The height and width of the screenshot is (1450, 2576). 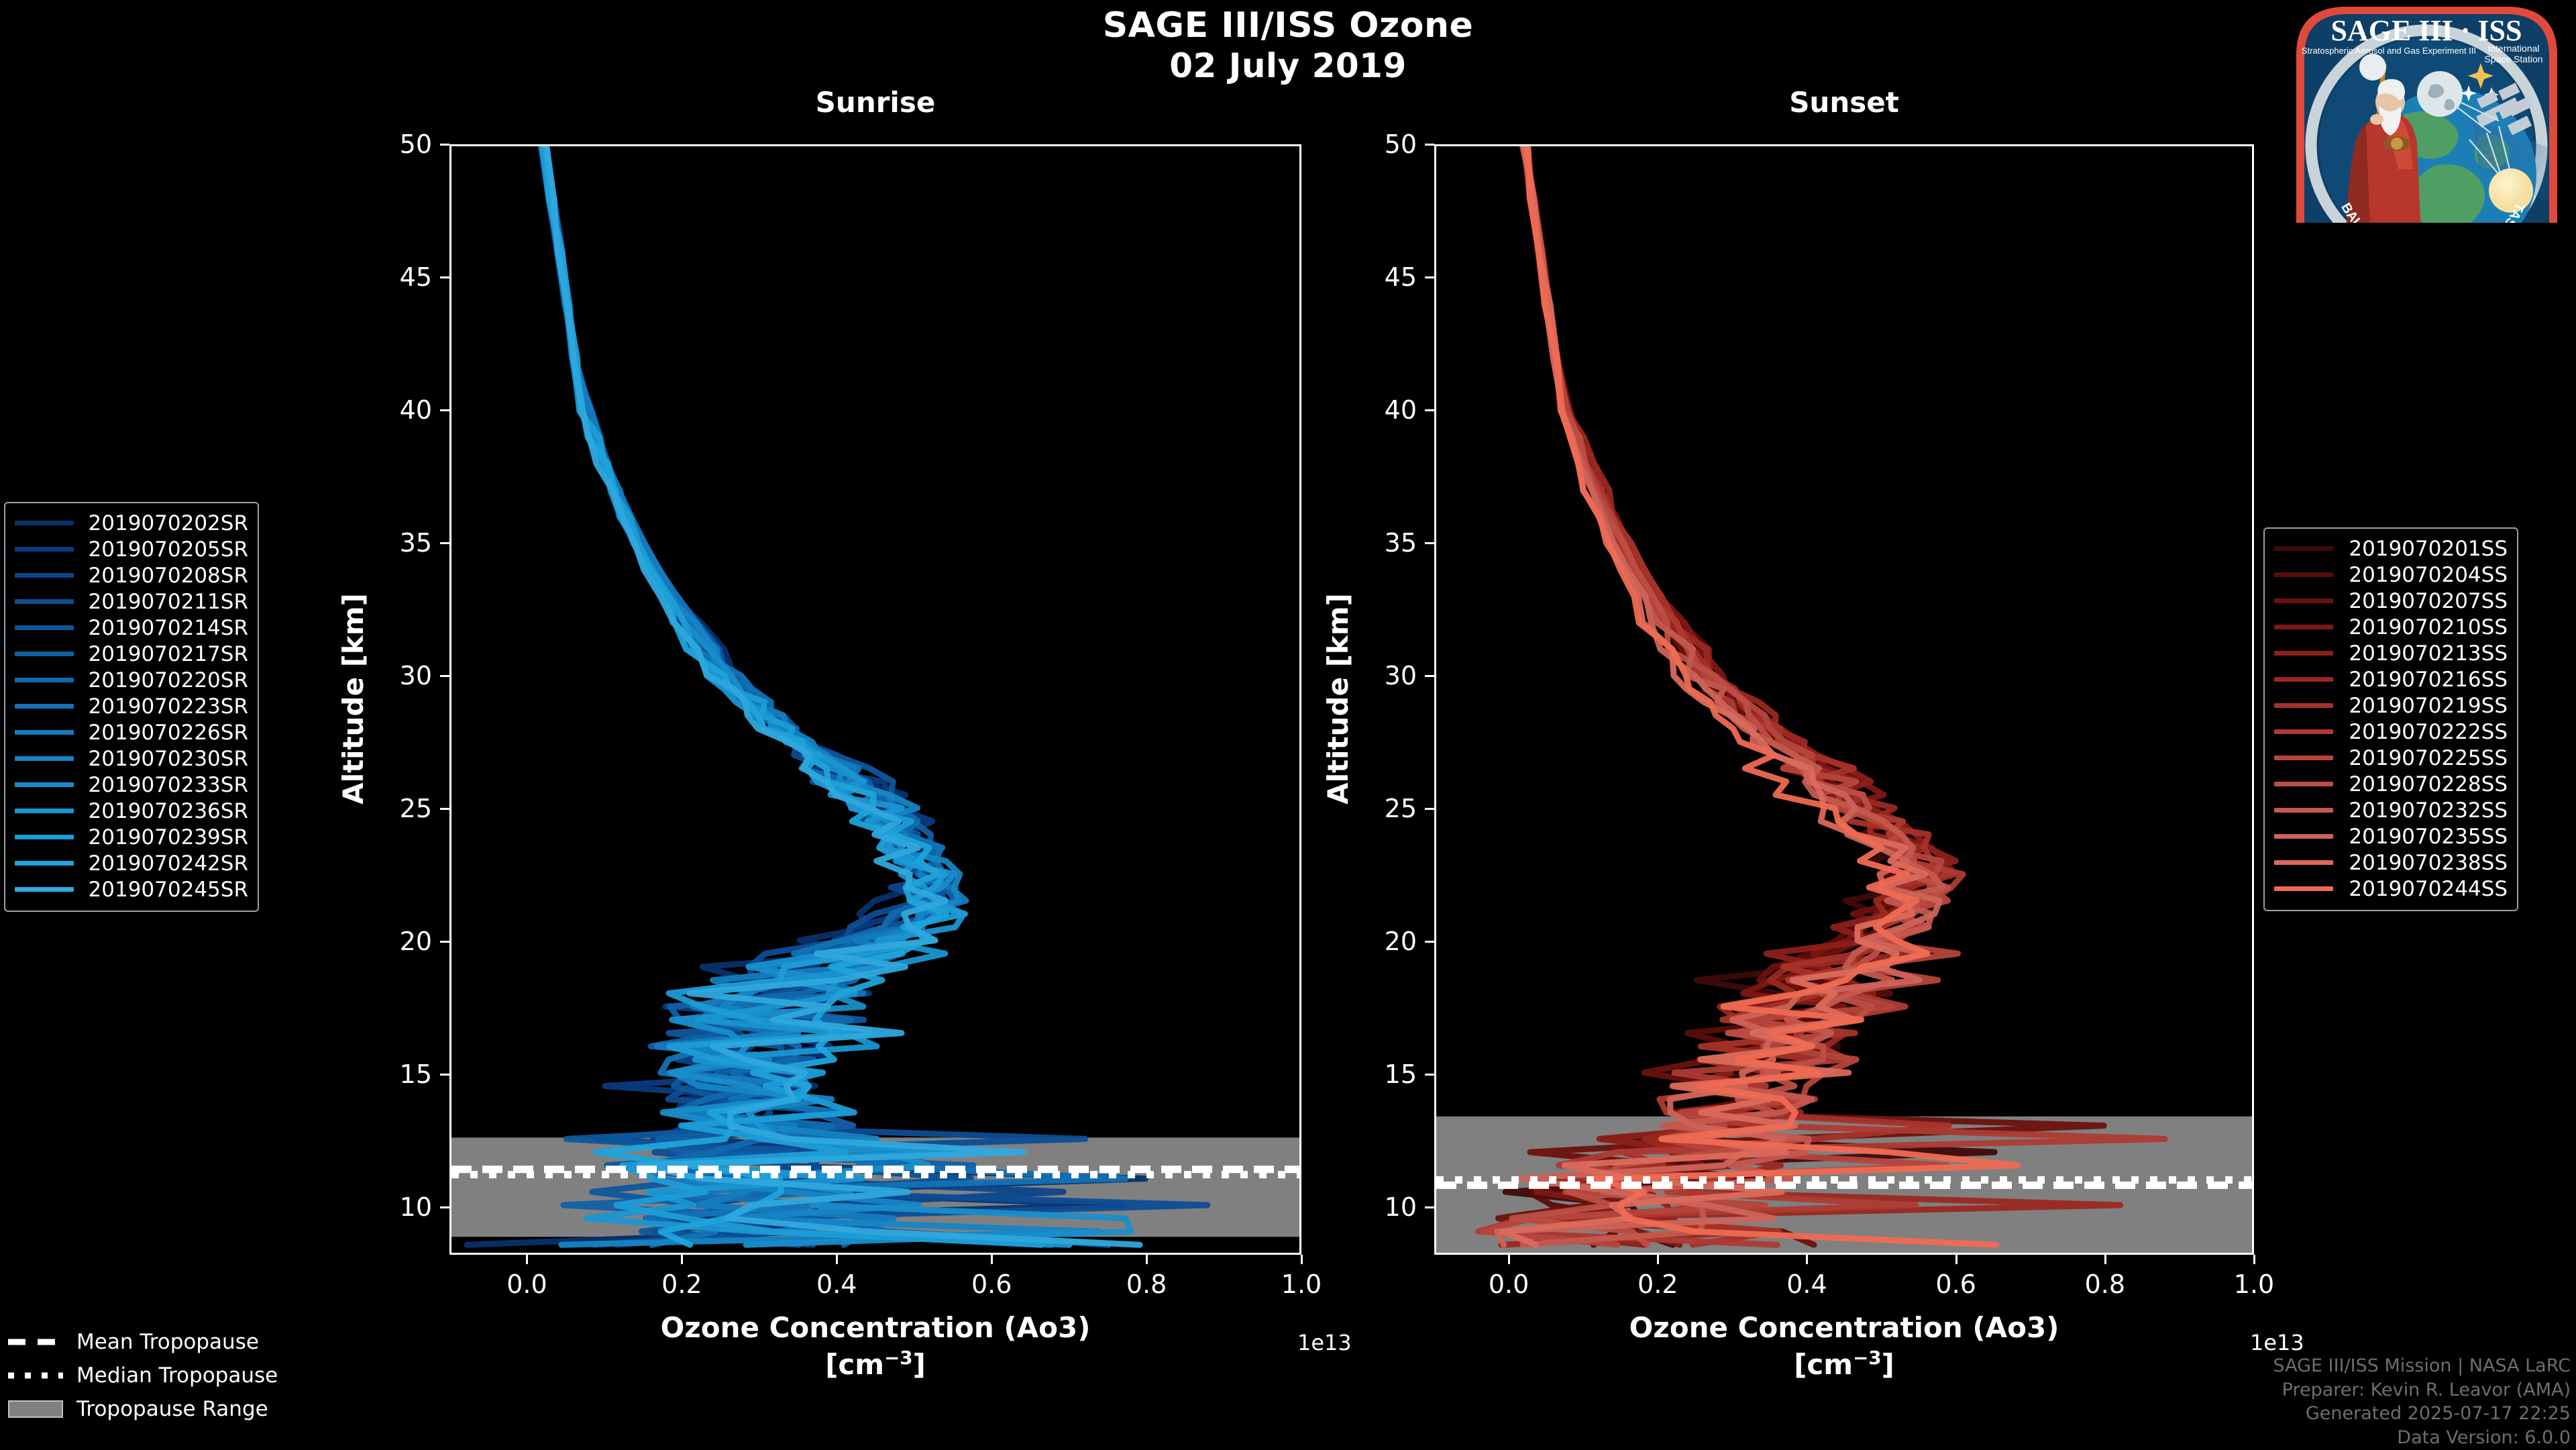 I want to click on profile-line, so click(x=792, y=697).